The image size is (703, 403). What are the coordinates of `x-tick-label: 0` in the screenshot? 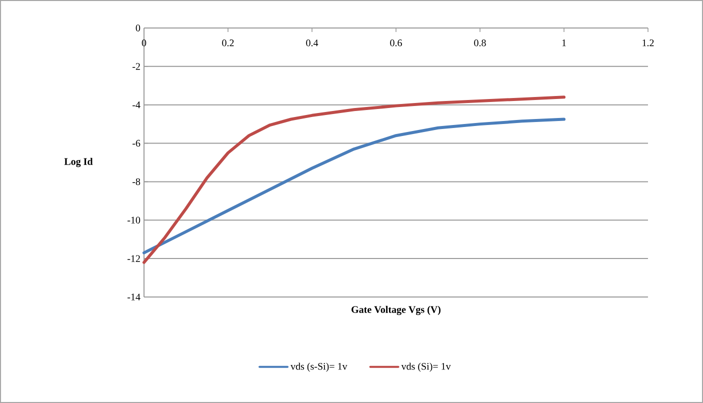 It's located at (144, 43).